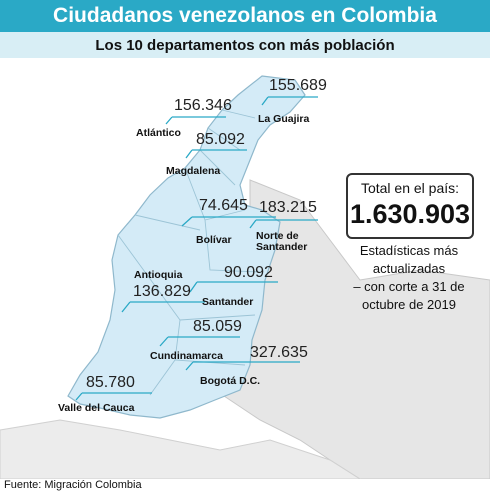 This screenshot has height=498, width=490. What do you see at coordinates (245, 45) in the screenshot?
I see `page-subtitle: Los 10 departamentos con más población` at bounding box center [245, 45].